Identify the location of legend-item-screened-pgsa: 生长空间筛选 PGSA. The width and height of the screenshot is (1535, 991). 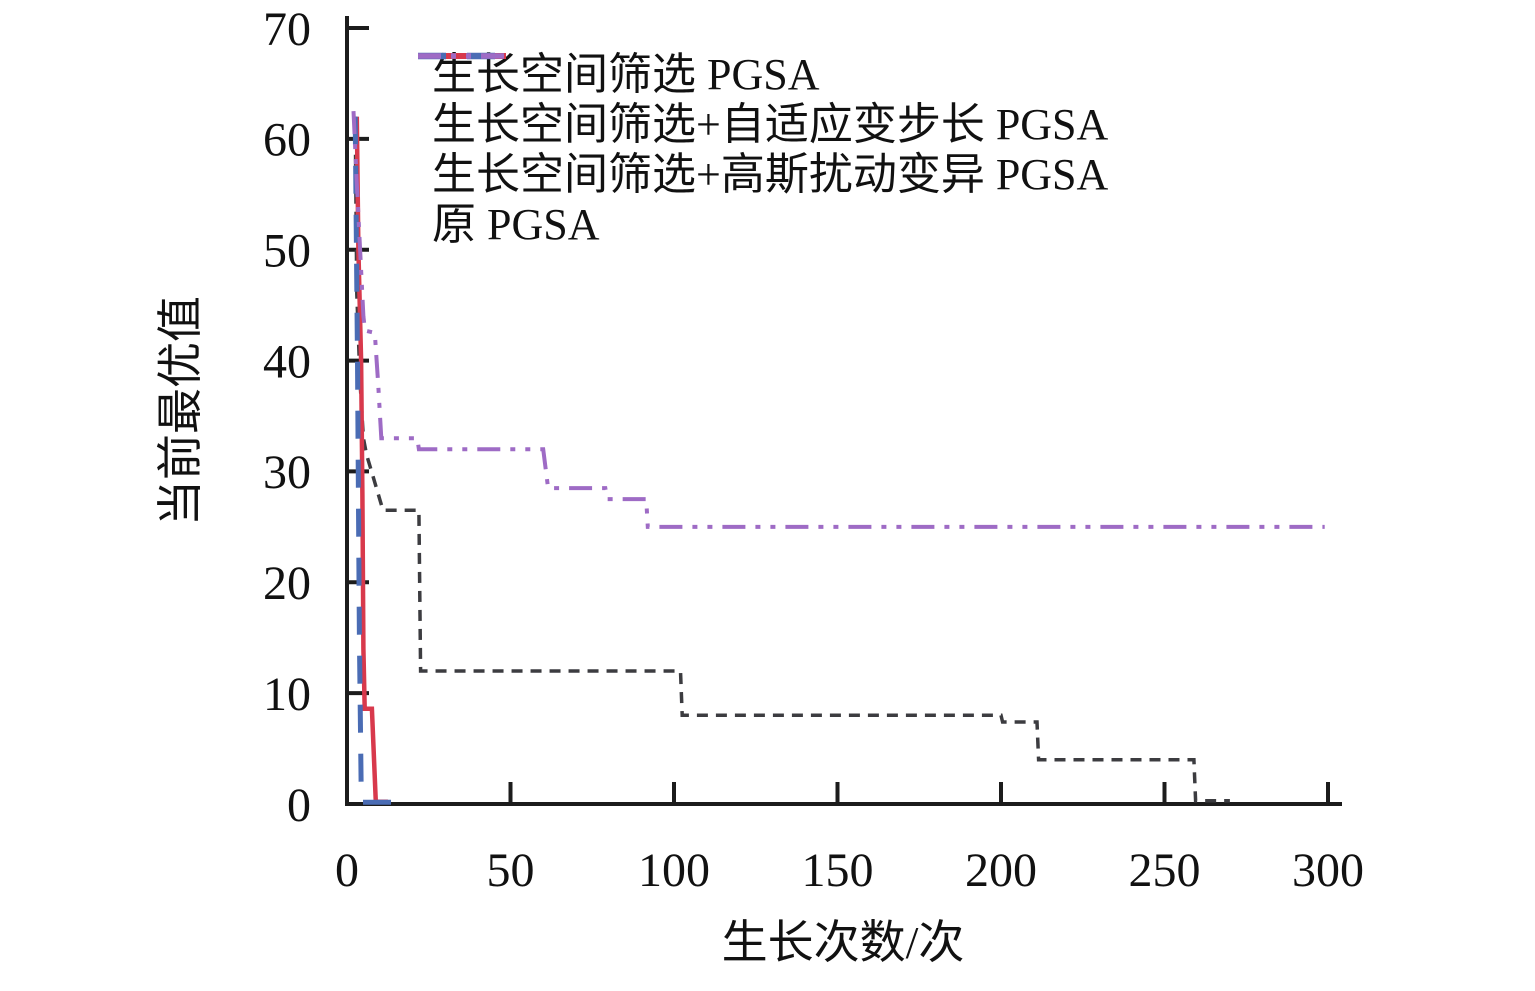
(763, 75).